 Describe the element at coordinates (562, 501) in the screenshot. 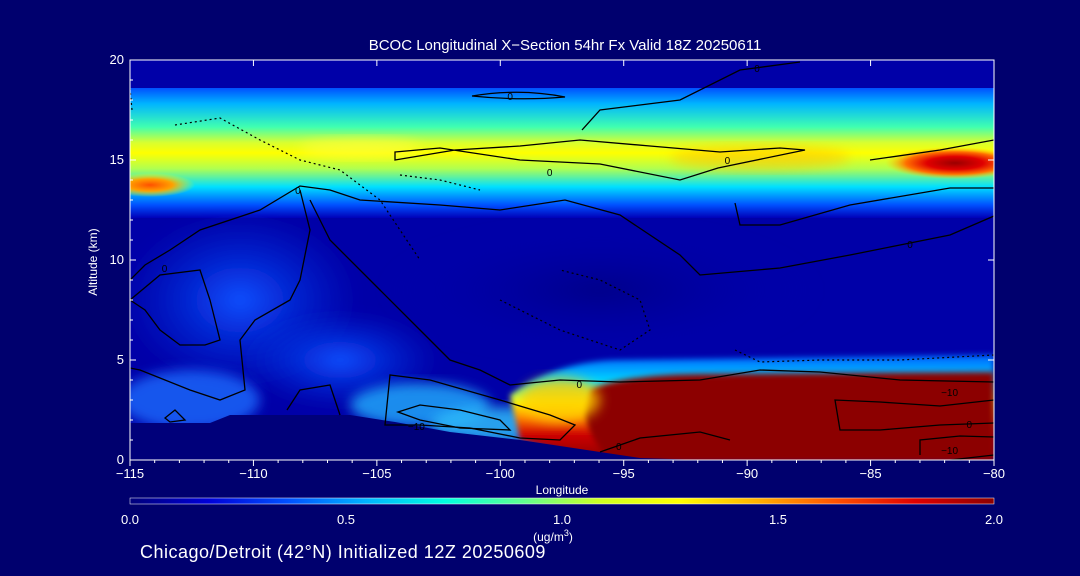

I see `colorbar` at that location.